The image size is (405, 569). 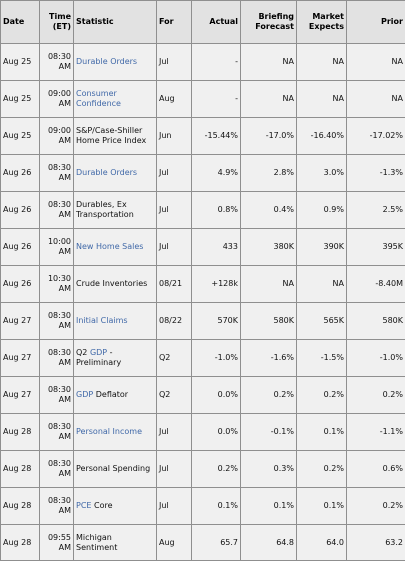 What do you see at coordinates (321, 506) in the screenshot?
I see `row-market-expects: 0.1%` at bounding box center [321, 506].